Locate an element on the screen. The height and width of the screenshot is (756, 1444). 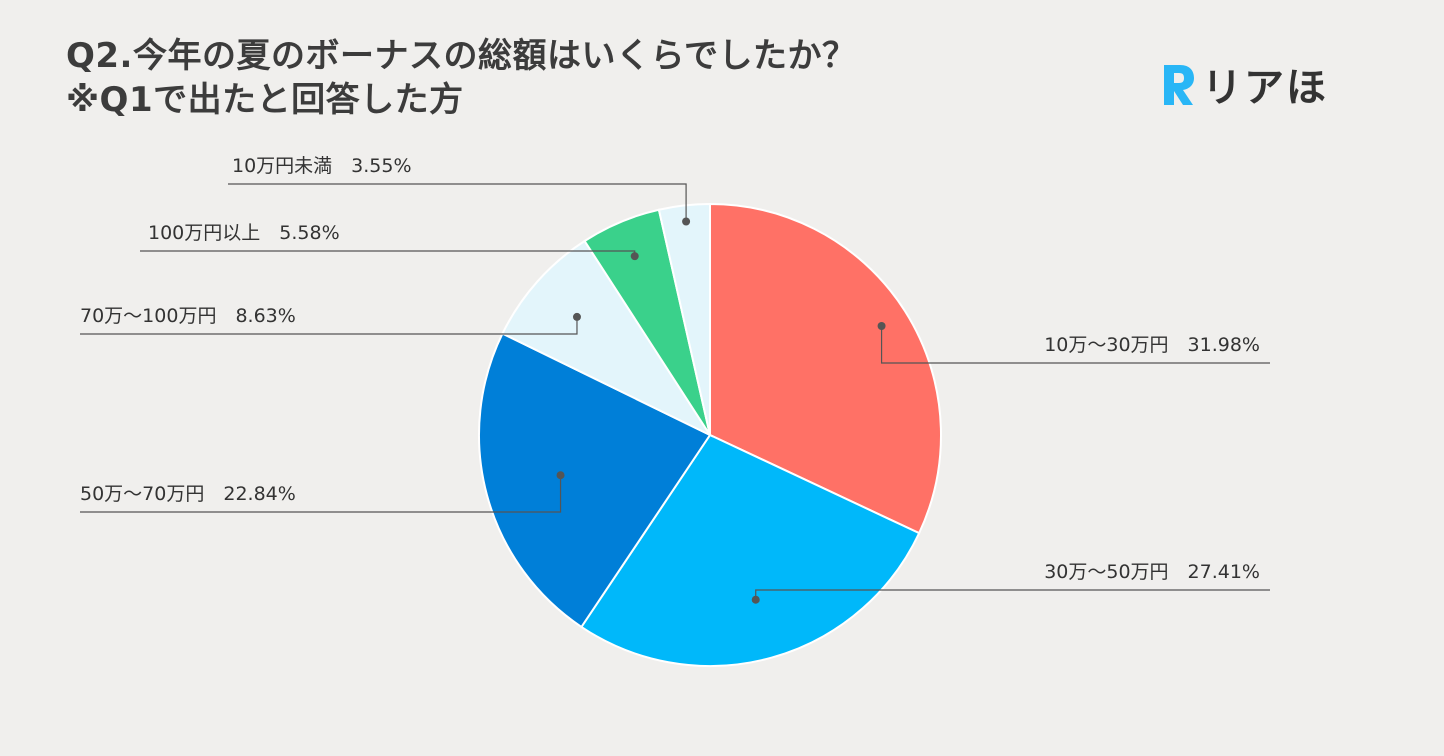
slice-label-1: 10万～30万円 31.98% is located at coordinates (1152, 345).